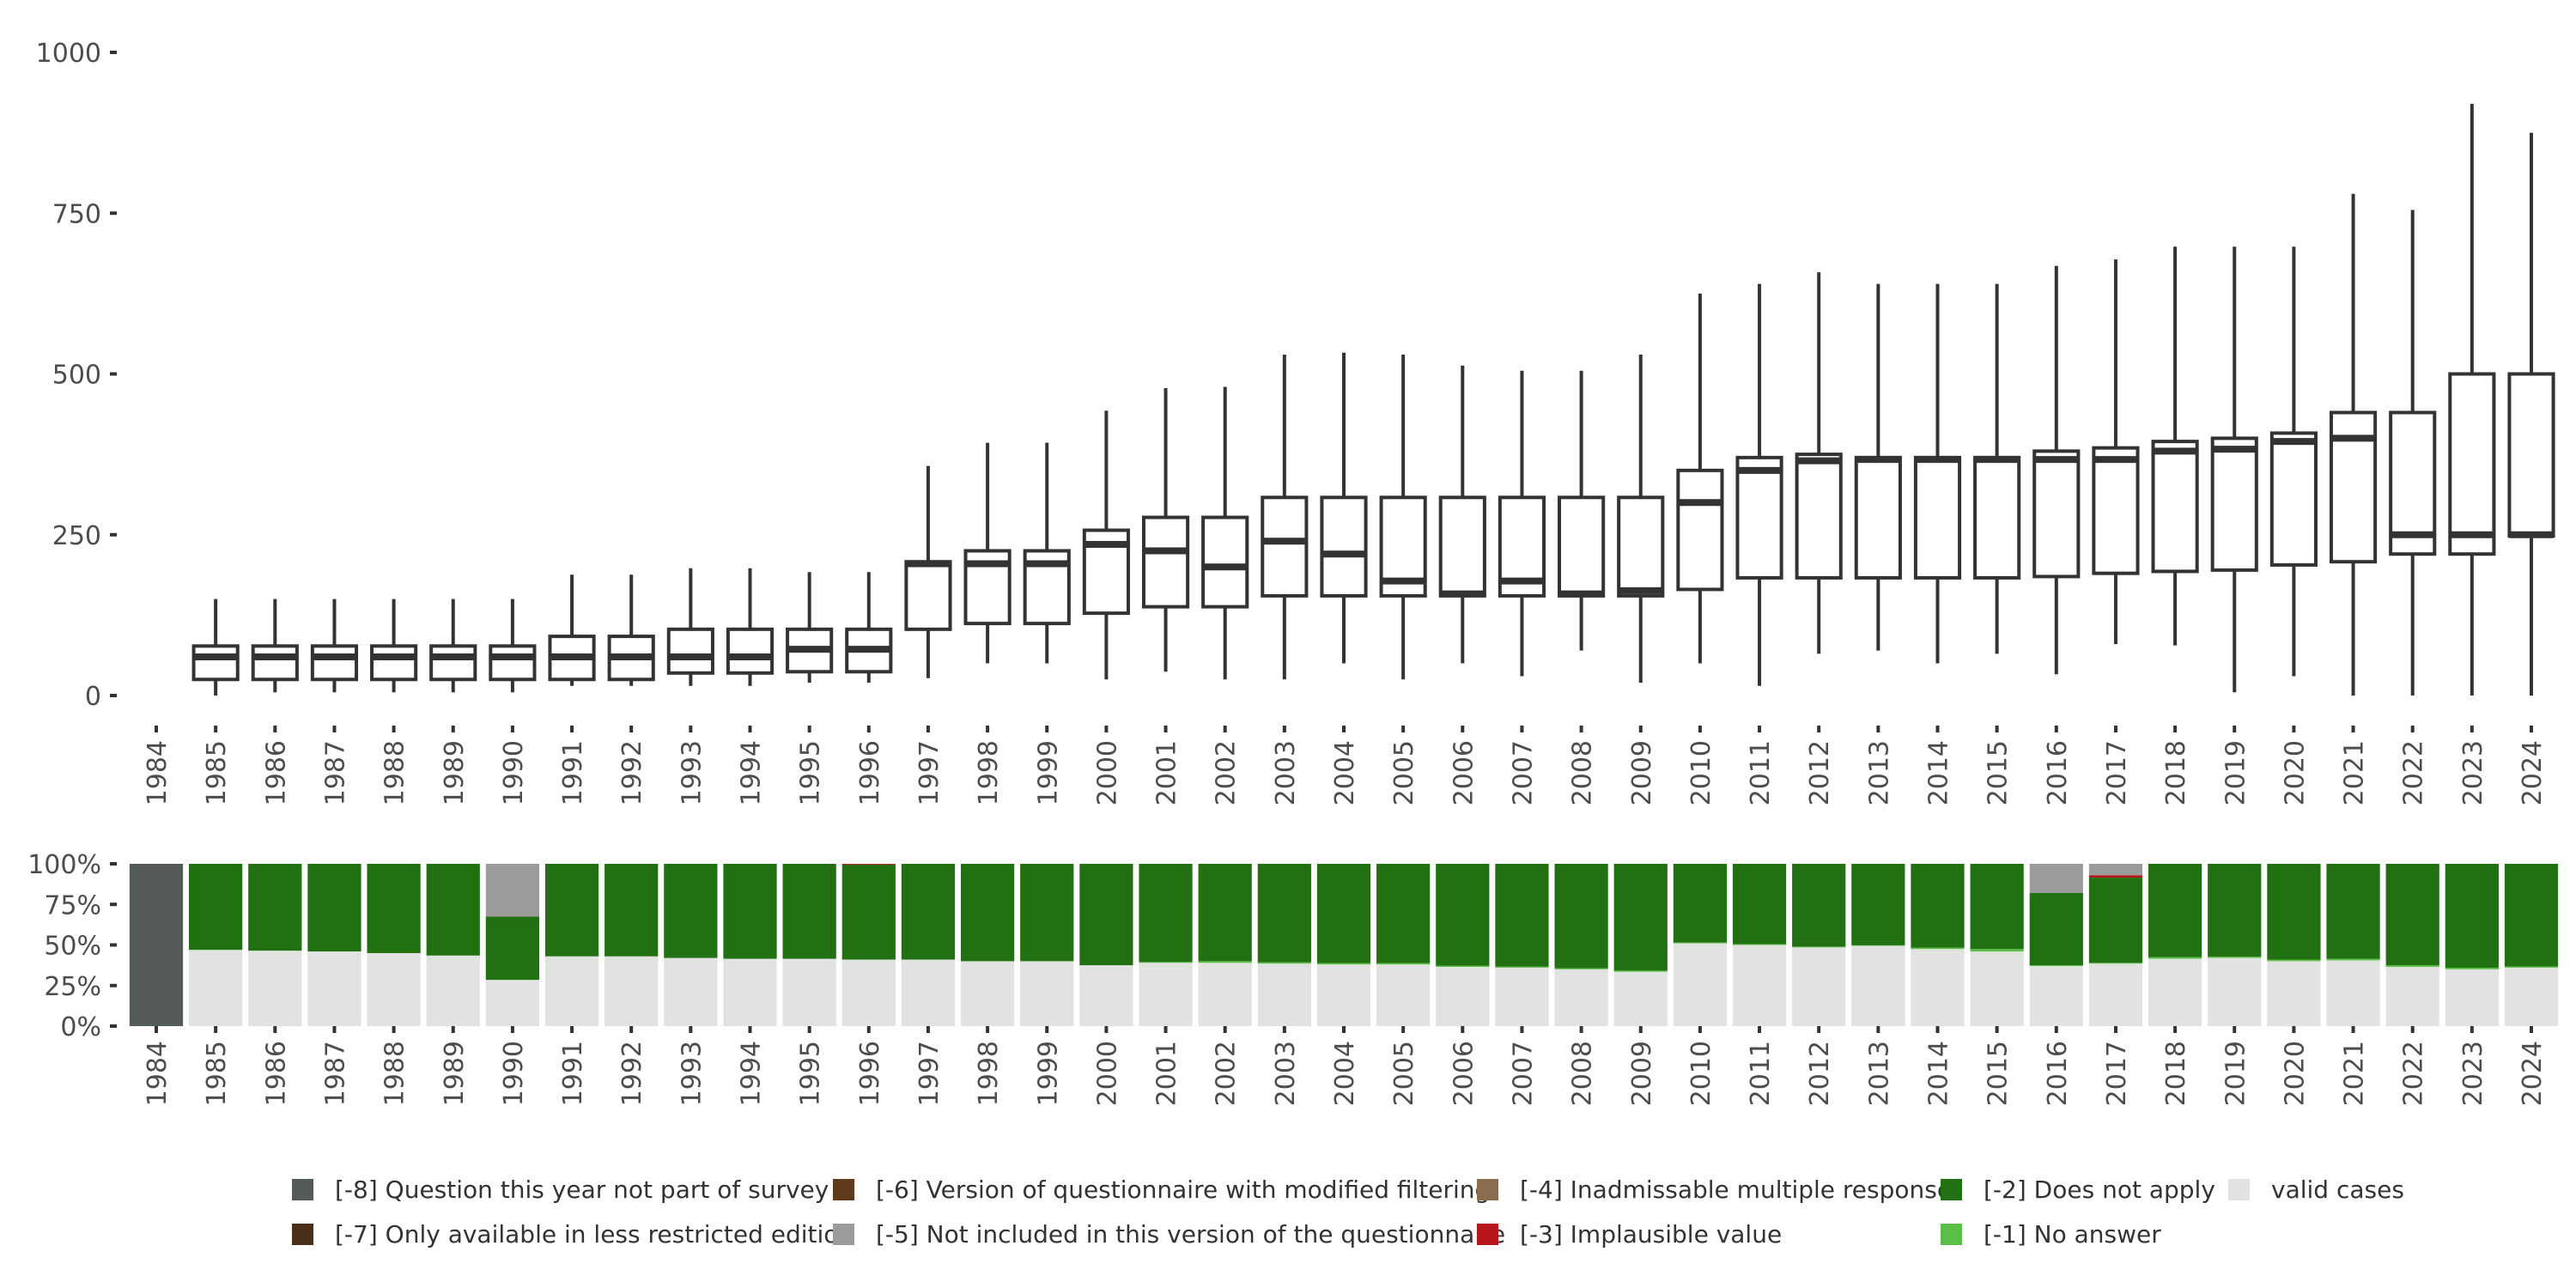  What do you see at coordinates (1345, 772) in the screenshot?
I see `x-tick-label: 2004` at bounding box center [1345, 772].